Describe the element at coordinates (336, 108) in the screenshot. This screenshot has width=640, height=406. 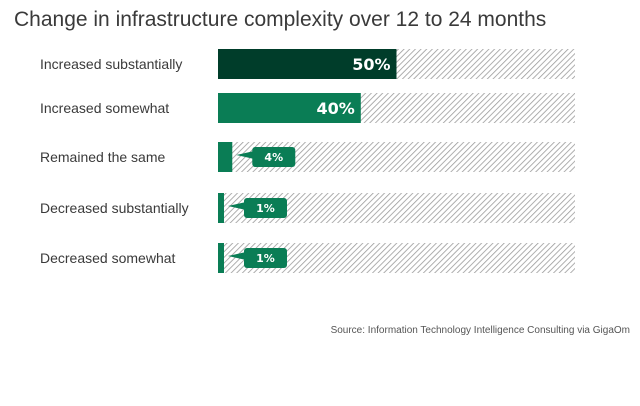
I see `value-label: 40%` at that location.